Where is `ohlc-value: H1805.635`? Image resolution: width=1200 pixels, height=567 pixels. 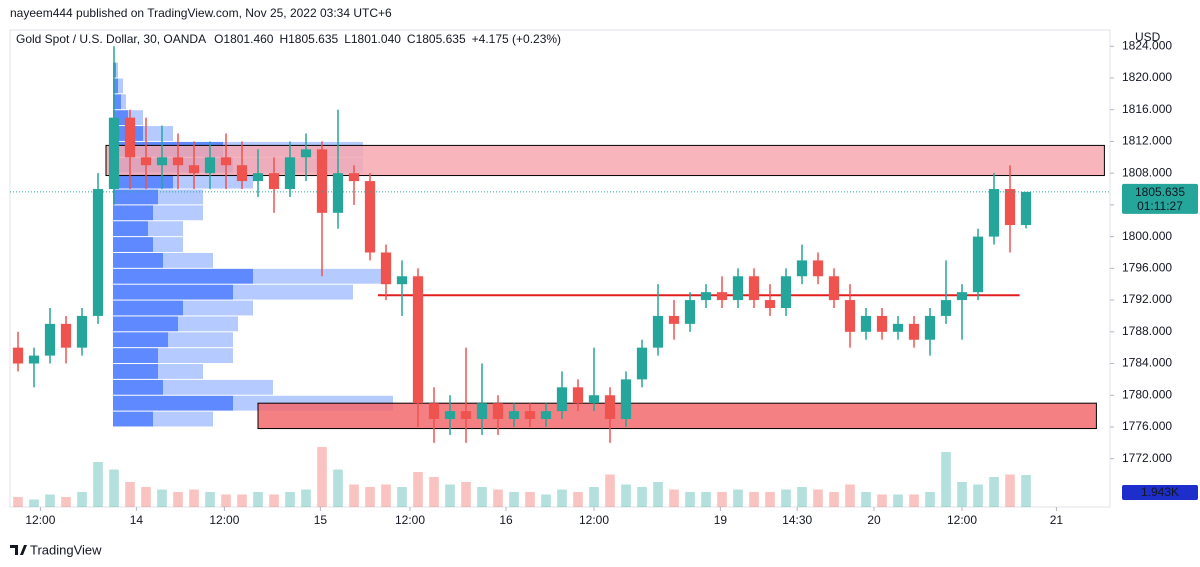
ohlc-value: H1805.635 is located at coordinates (308, 39).